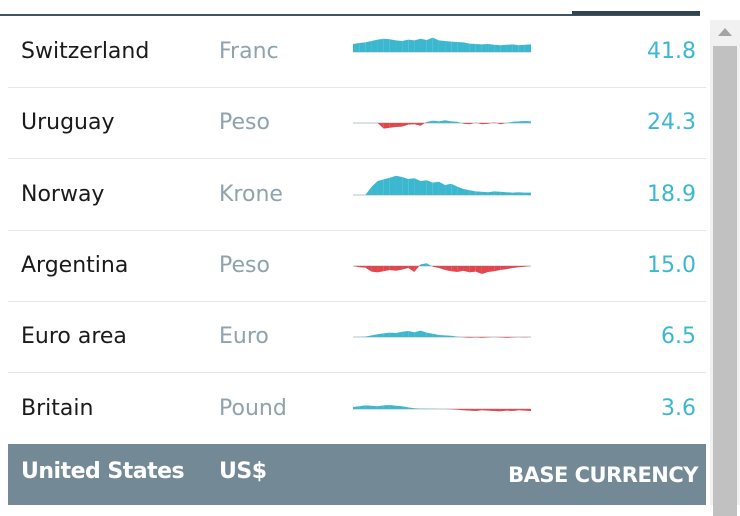 This screenshot has width=740, height=516. What do you see at coordinates (725, 32) in the screenshot?
I see `scroll-up-arrow-icon` at bounding box center [725, 32].